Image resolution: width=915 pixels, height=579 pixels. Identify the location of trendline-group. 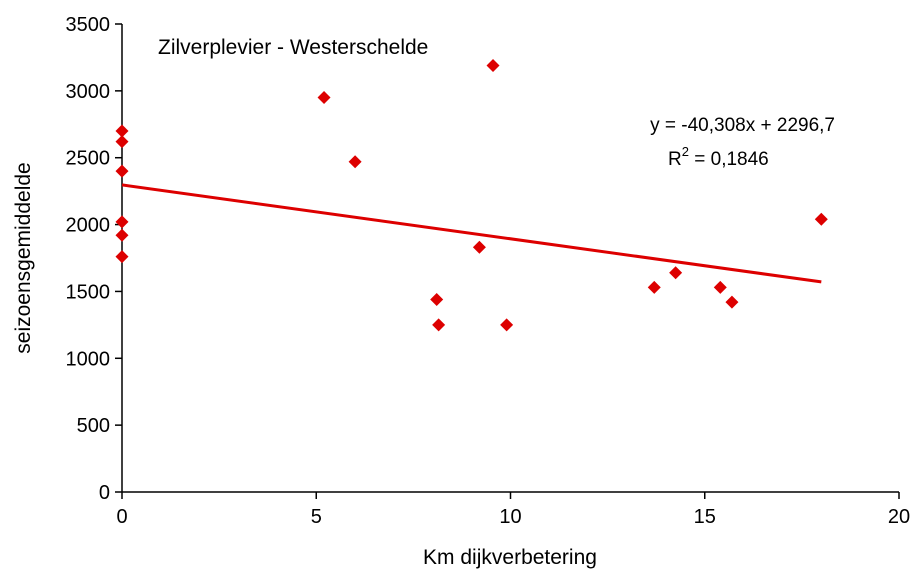
(471, 233).